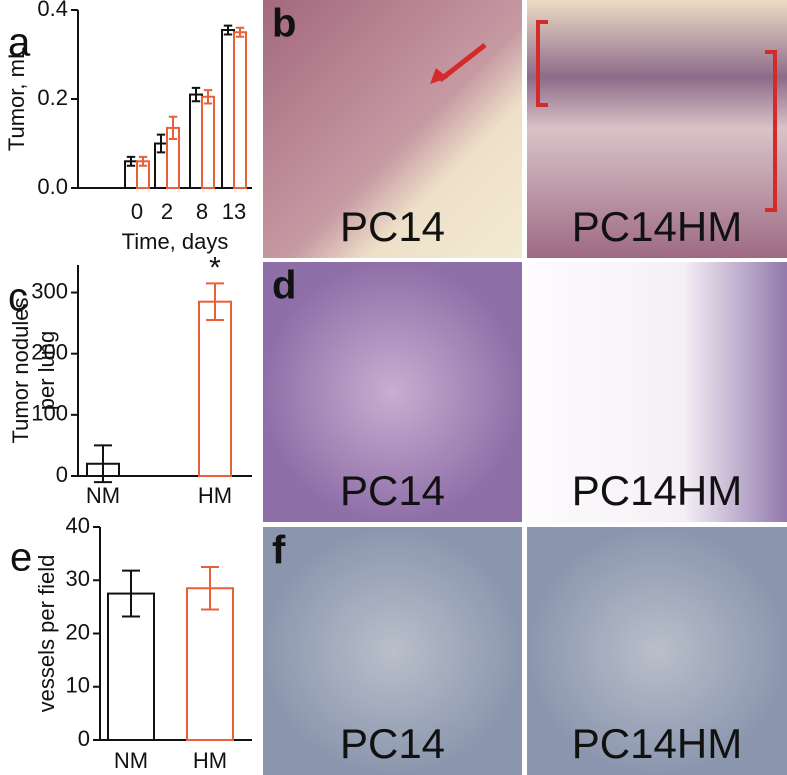 Image resolution: width=787 pixels, height=775 pixels. I want to click on y-tick-label: 30, so click(78, 578).